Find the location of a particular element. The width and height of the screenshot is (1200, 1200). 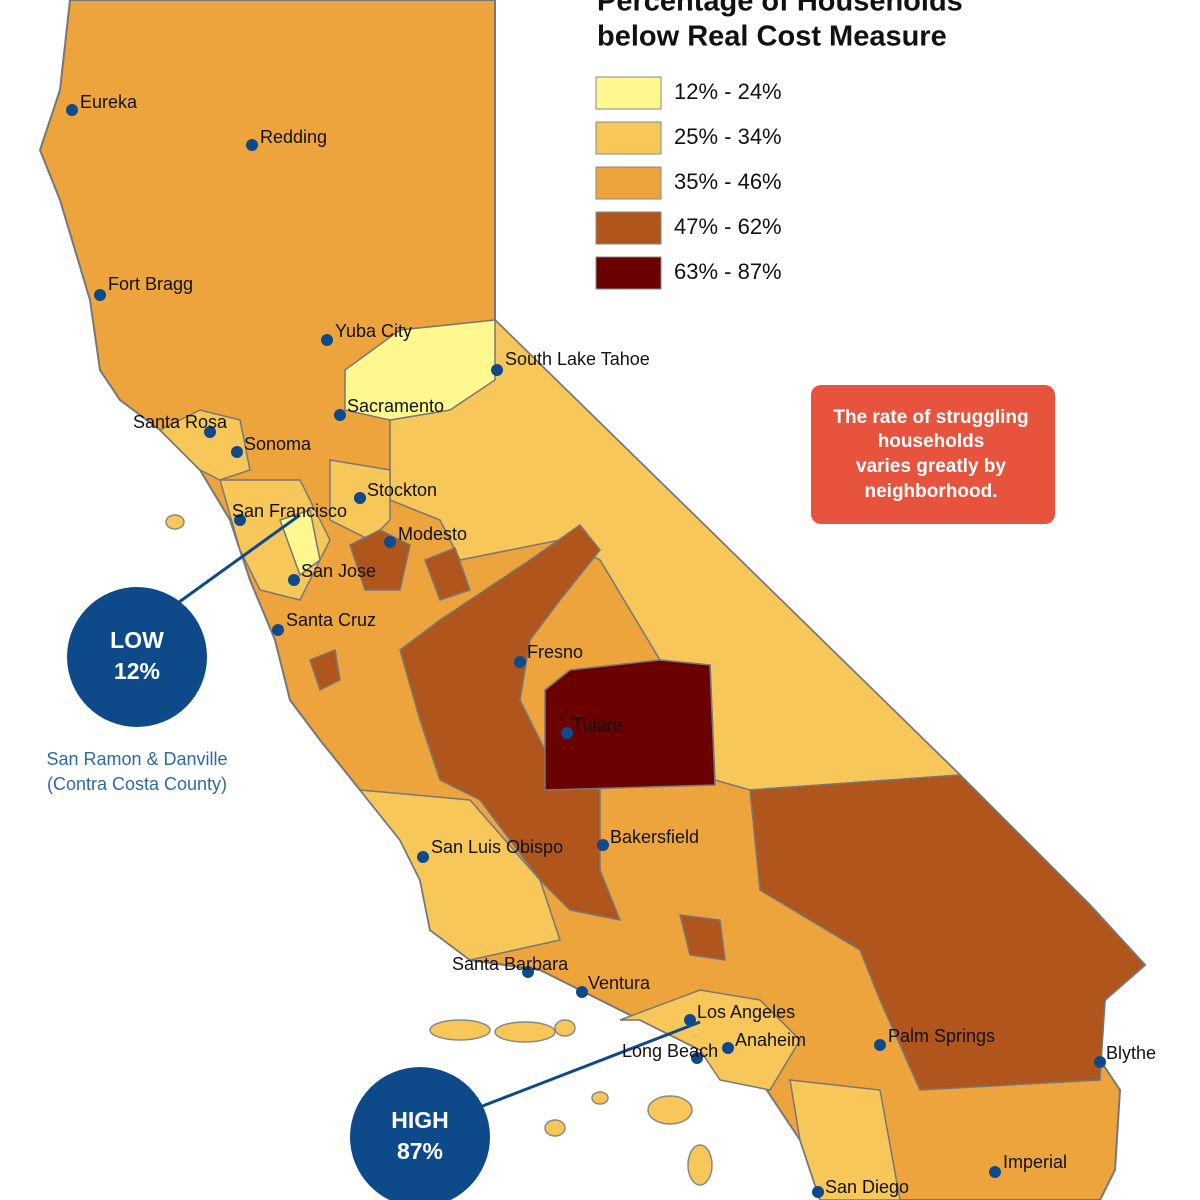

low-bubble is located at coordinates (137, 657).